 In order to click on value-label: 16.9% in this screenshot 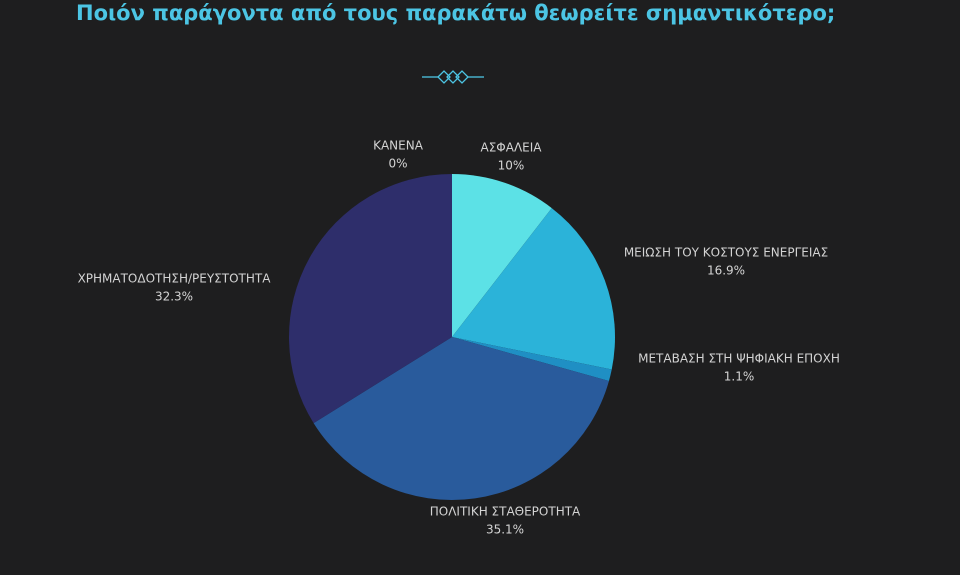, I will do `click(726, 271)`.